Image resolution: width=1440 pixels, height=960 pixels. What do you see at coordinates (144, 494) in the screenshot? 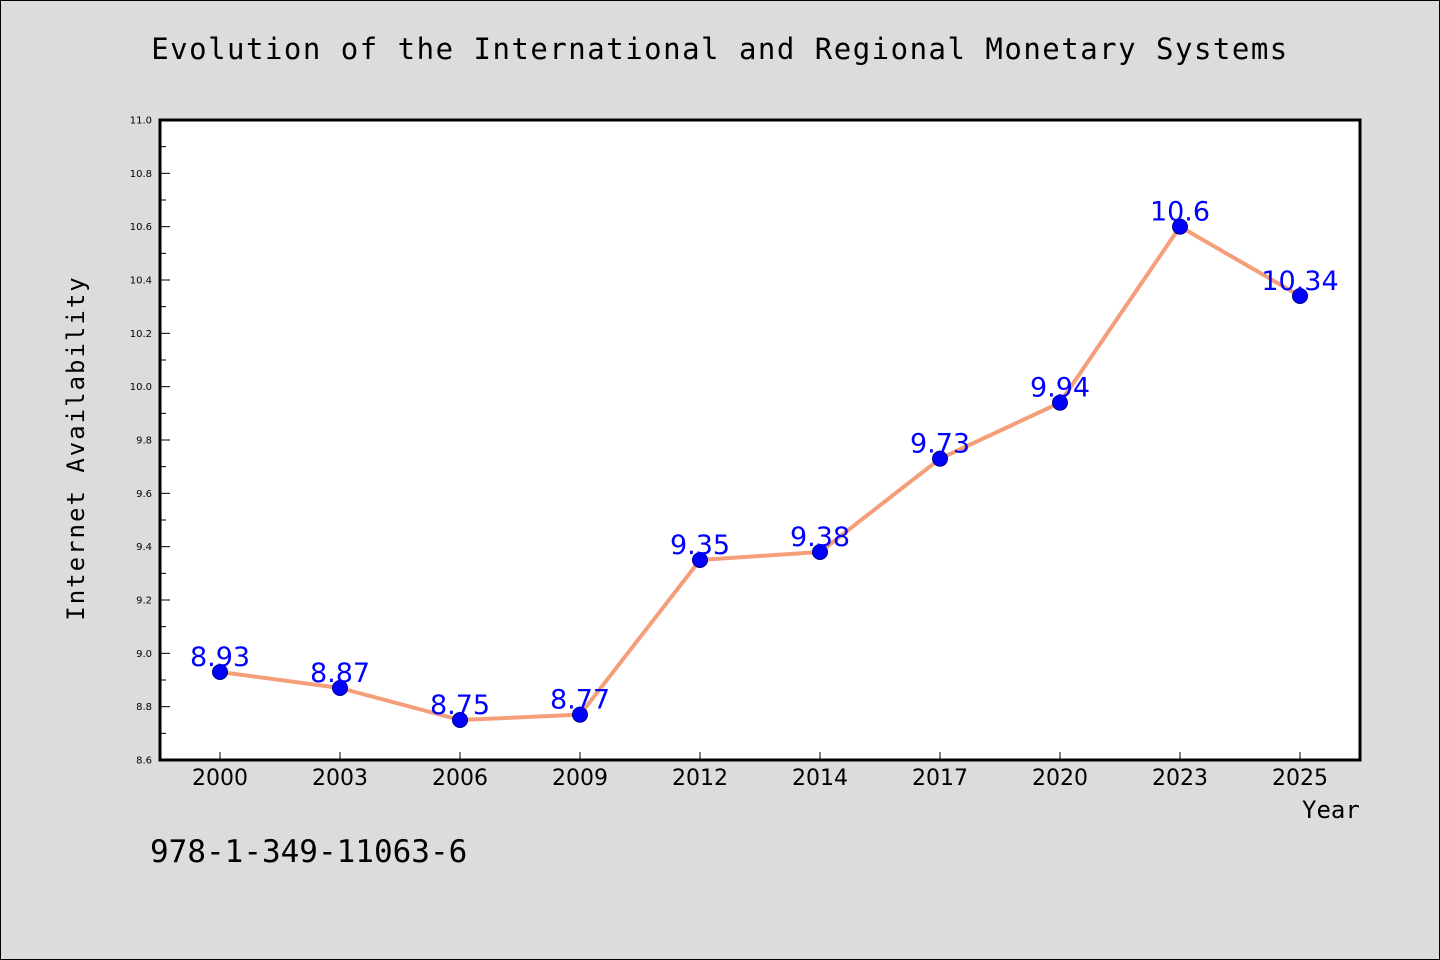
I see `y-tick-label: 9.6` at bounding box center [144, 494].